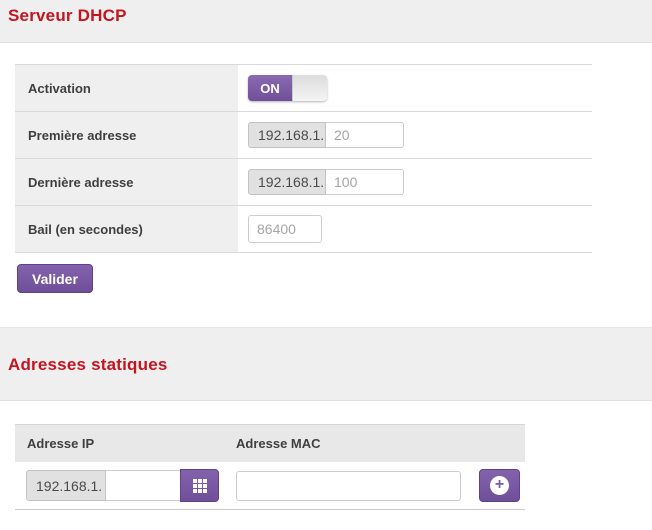 The width and height of the screenshot is (652, 530). I want to click on last-address-input-group: 192.168.1., so click(326, 182).